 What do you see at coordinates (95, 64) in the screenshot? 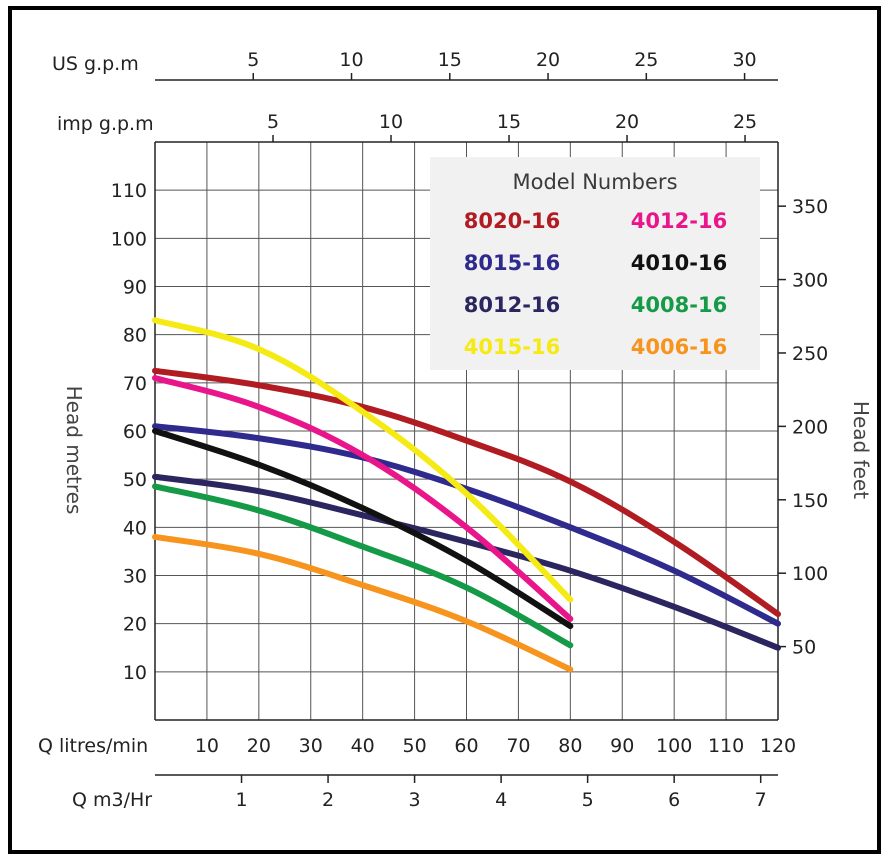
I see `top-axis-1-title: US g.p.m` at bounding box center [95, 64].